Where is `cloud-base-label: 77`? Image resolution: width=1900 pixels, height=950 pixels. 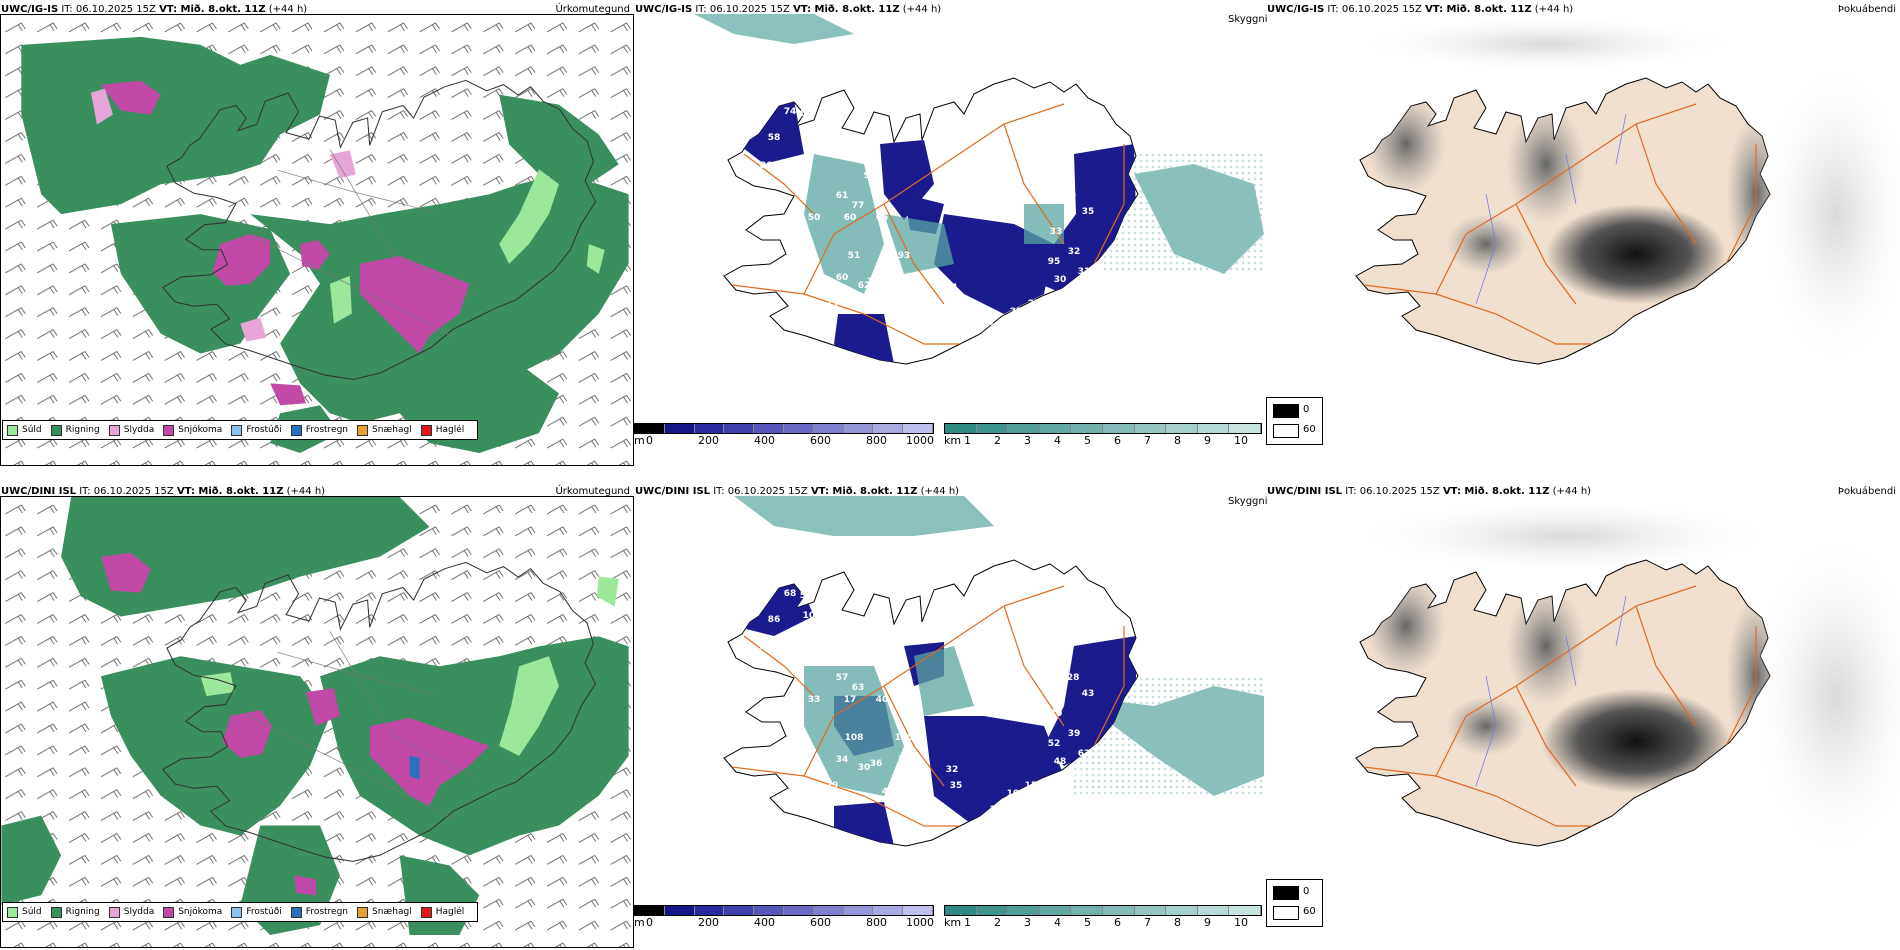
cloud-base-label: 77 is located at coordinates (858, 206).